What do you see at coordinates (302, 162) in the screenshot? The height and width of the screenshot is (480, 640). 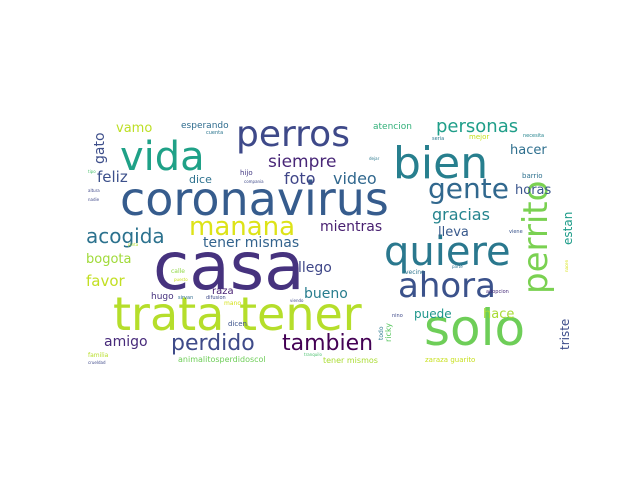 I see `cloud-word-siempre: siempre` at bounding box center [302, 162].